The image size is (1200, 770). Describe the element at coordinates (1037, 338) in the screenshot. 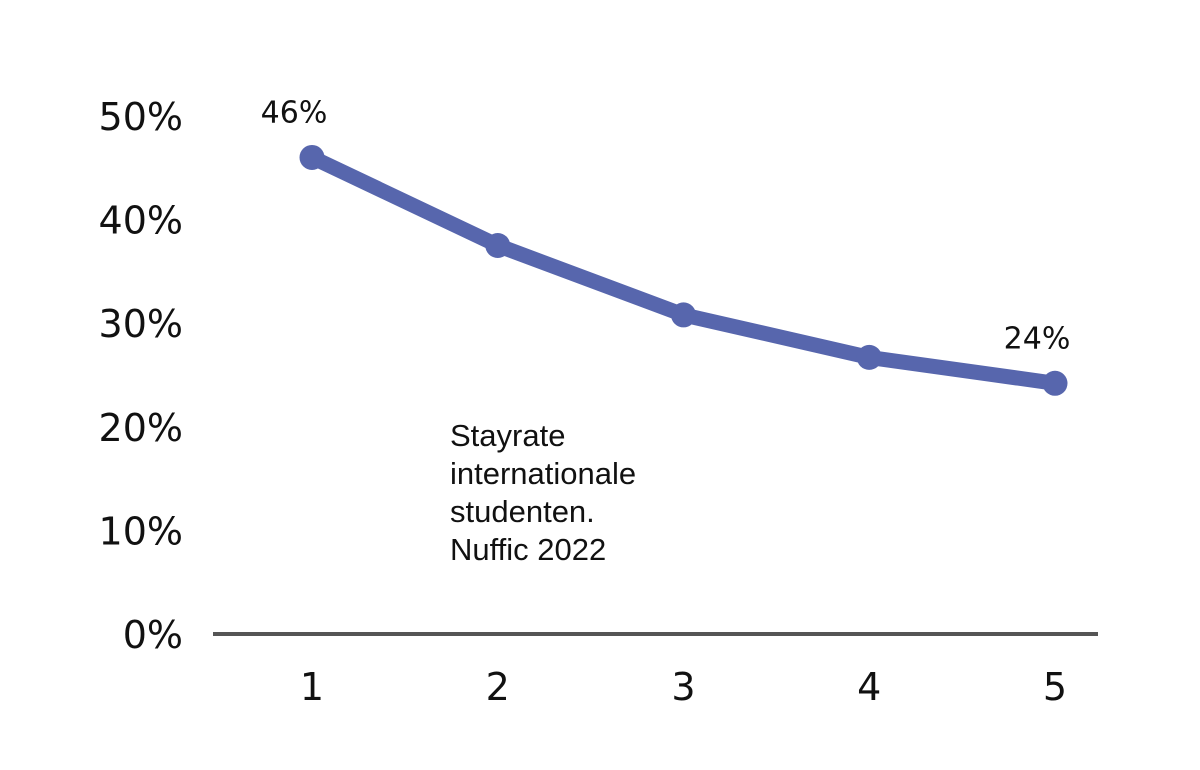

I see `data-label: 24%` at that location.